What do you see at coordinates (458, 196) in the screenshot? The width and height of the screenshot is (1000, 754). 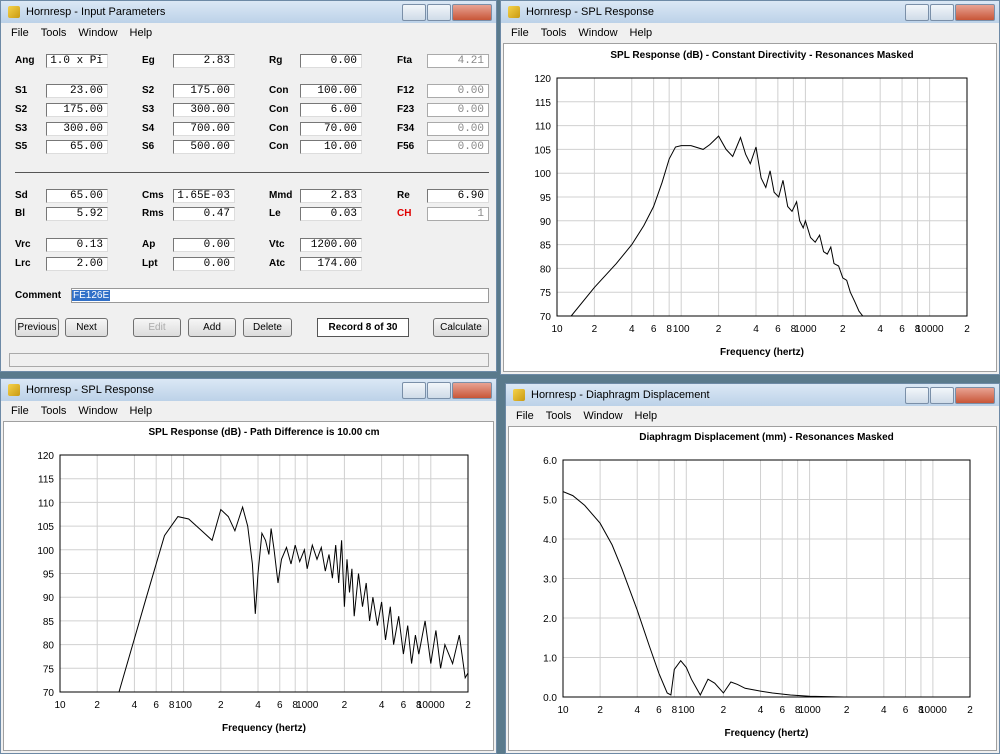 I see `field-input: 6.90` at bounding box center [458, 196].